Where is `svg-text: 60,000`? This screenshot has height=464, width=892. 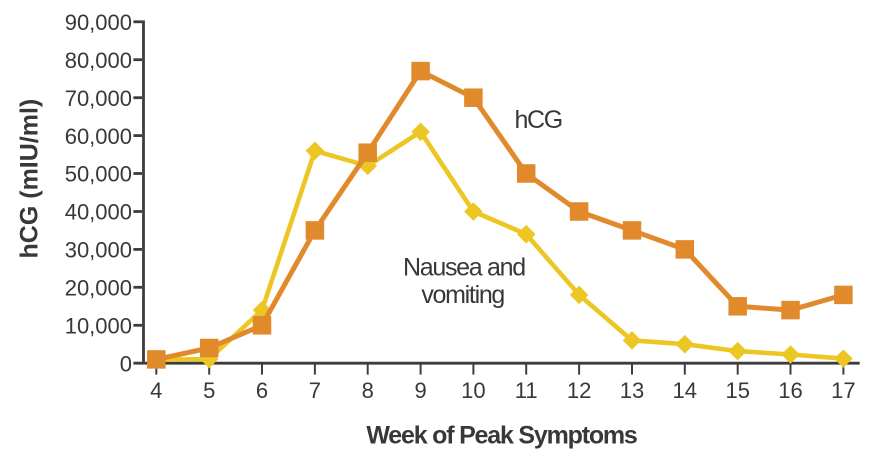
svg-text: 60,000 is located at coordinates (98, 136).